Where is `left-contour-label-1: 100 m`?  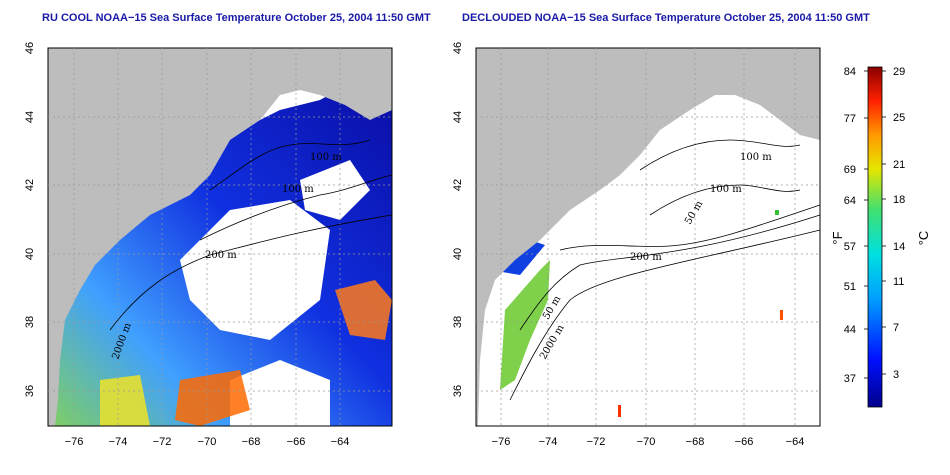
left-contour-label-1: 100 m is located at coordinates (326, 157).